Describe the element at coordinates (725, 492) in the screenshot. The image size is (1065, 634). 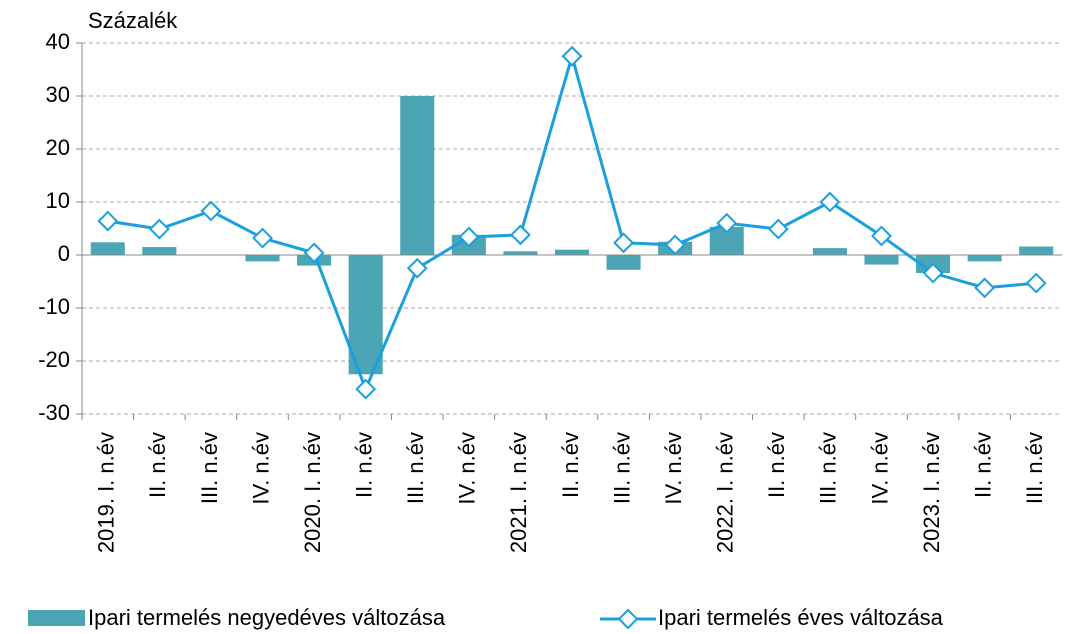
I see `x-tick-label: 2022. I. n.év` at that location.